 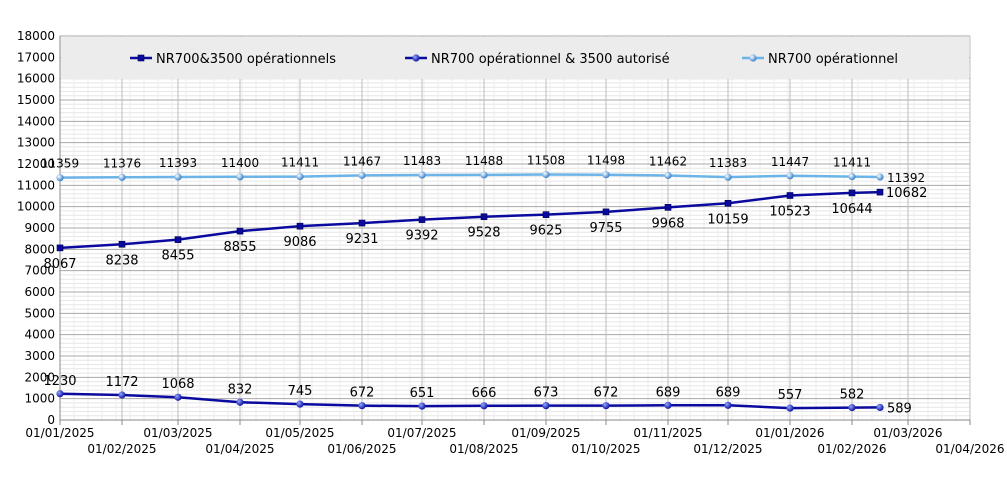 I want to click on x-tick-label: 01/03/2026, so click(x=907, y=433).